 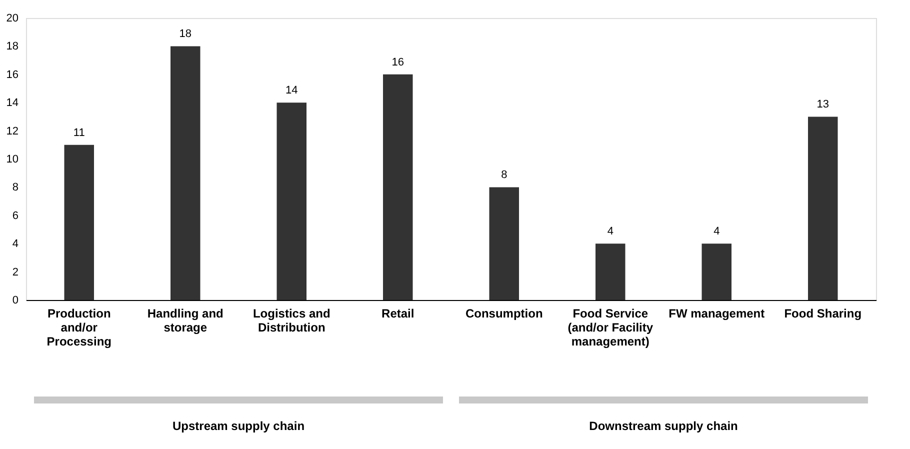 I want to click on x-tick-label: Logistics and Distribution, so click(x=291, y=320).